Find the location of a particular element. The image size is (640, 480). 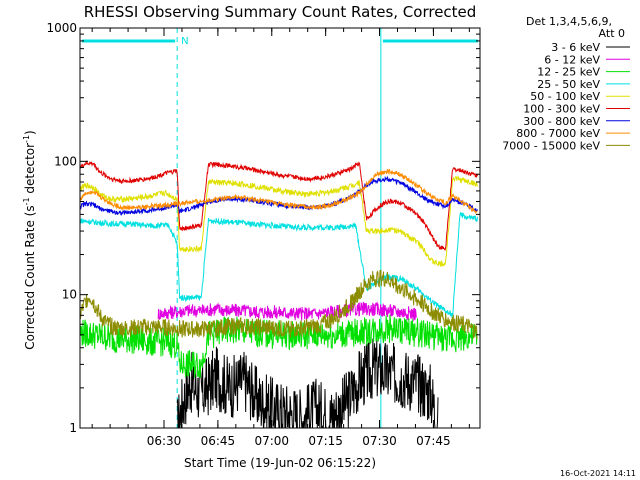

legend-label-2: 12 - 25 keV is located at coordinates (568, 72).